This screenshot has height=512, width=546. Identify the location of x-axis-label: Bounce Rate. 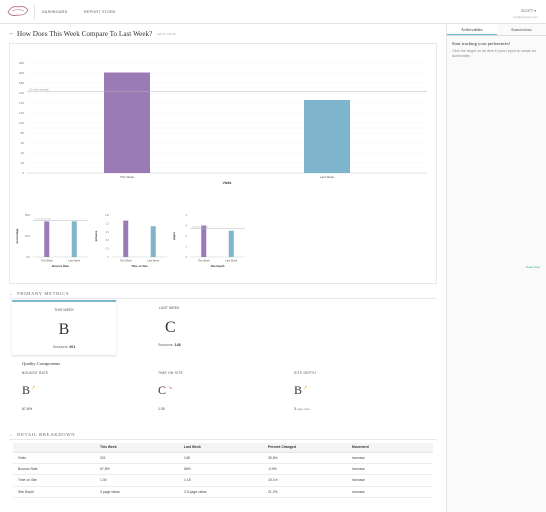
(61, 266).